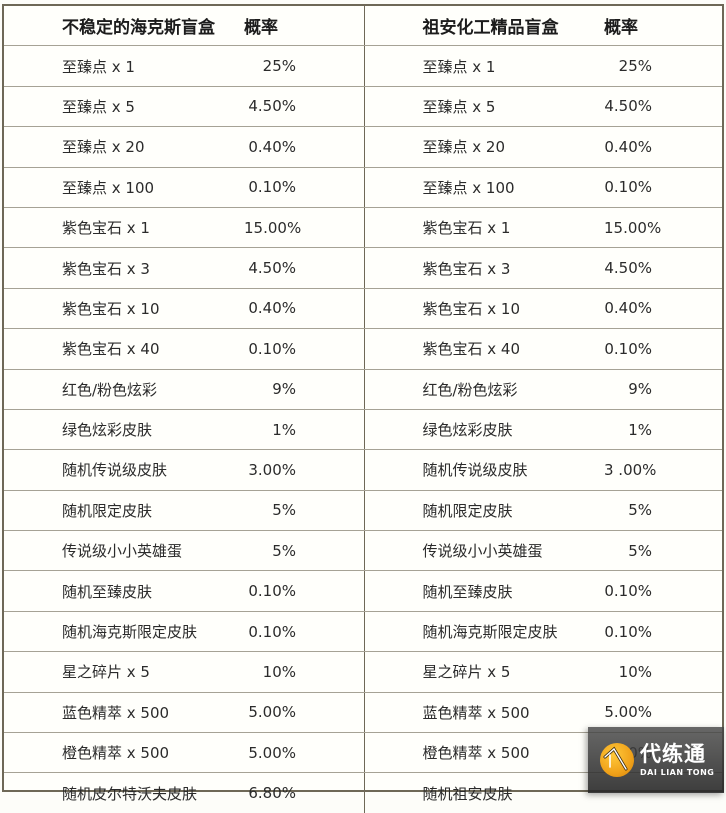  I want to click on right-item-name: 随机至臻皮肤, so click(484, 591).